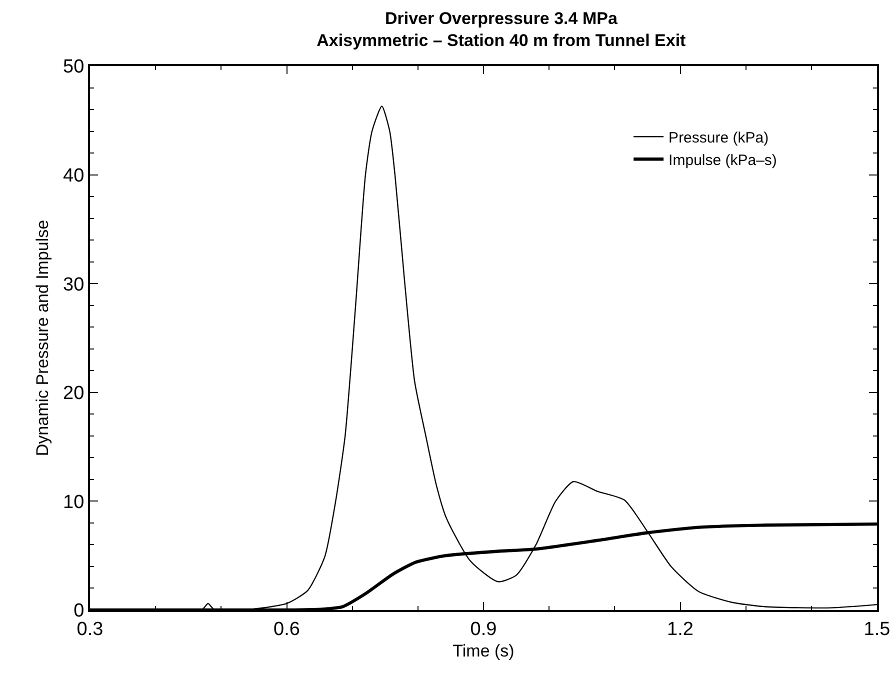  I want to click on y-tick-label: 30, so click(73, 285).